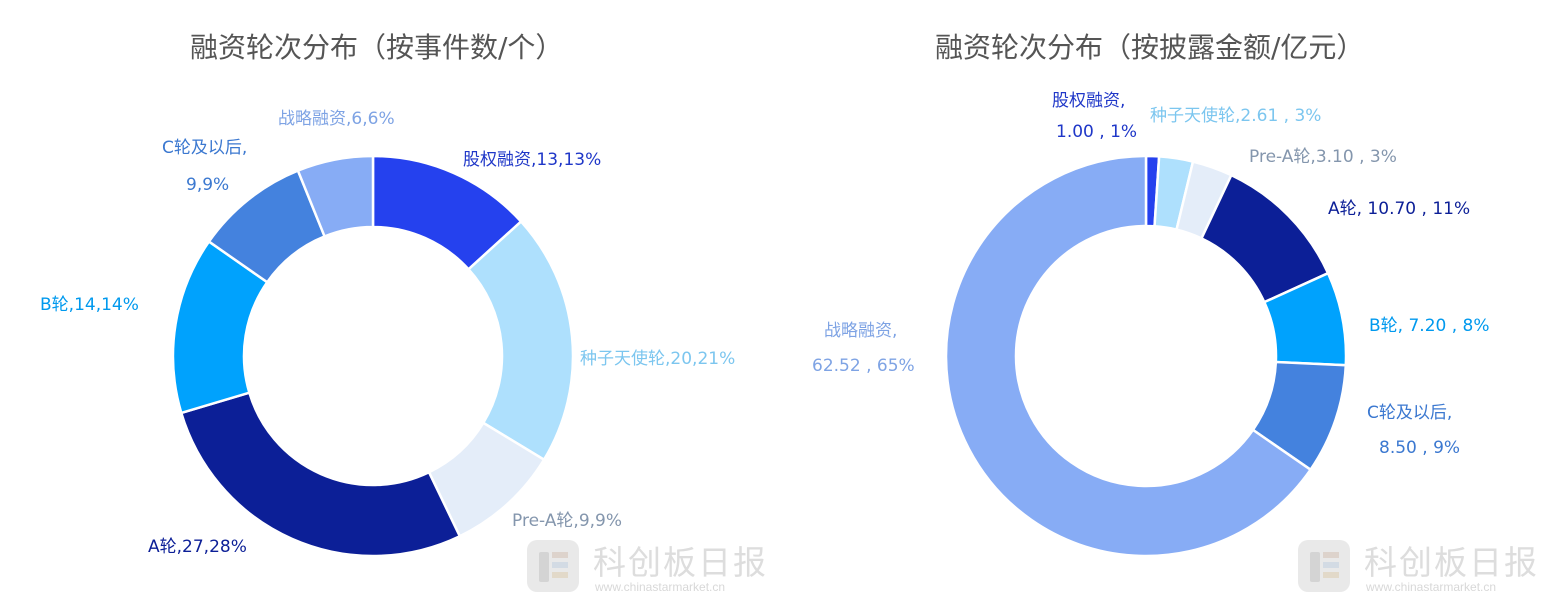 The height and width of the screenshot is (610, 1545). Describe the element at coordinates (1096, 132) in the screenshot. I see `data-label-1-line-2: 1.00 , 1%` at that location.